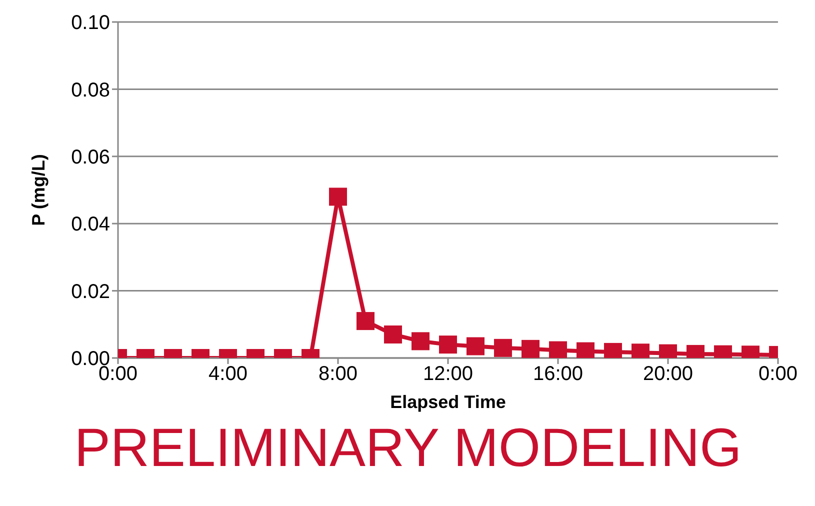 The image size is (815, 506). I want to click on x-tick-label: 8:00, so click(338, 374).